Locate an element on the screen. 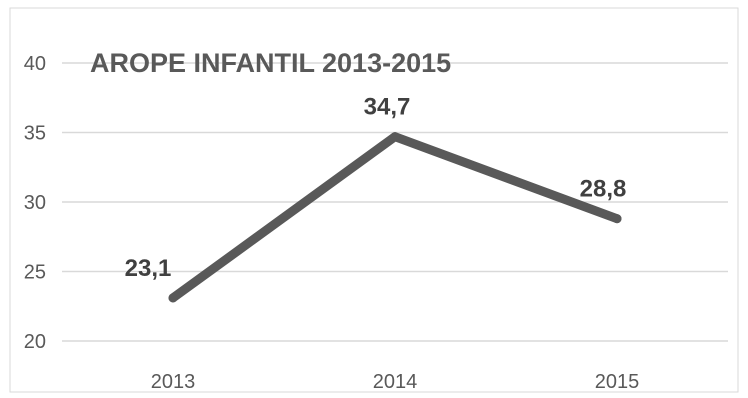 The width and height of the screenshot is (748, 398). y-tick-label: 25 is located at coordinates (35, 273).